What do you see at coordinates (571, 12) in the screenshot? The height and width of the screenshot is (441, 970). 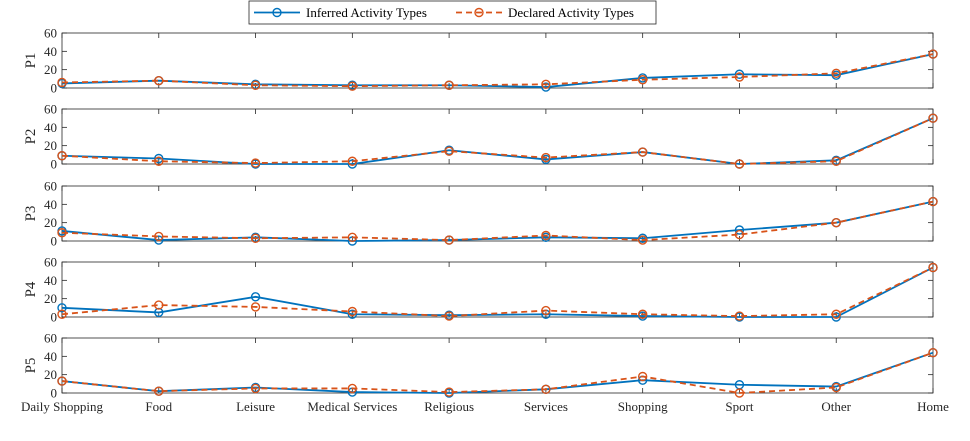 I see `legend-entry-label: Declared Activity Types` at bounding box center [571, 12].